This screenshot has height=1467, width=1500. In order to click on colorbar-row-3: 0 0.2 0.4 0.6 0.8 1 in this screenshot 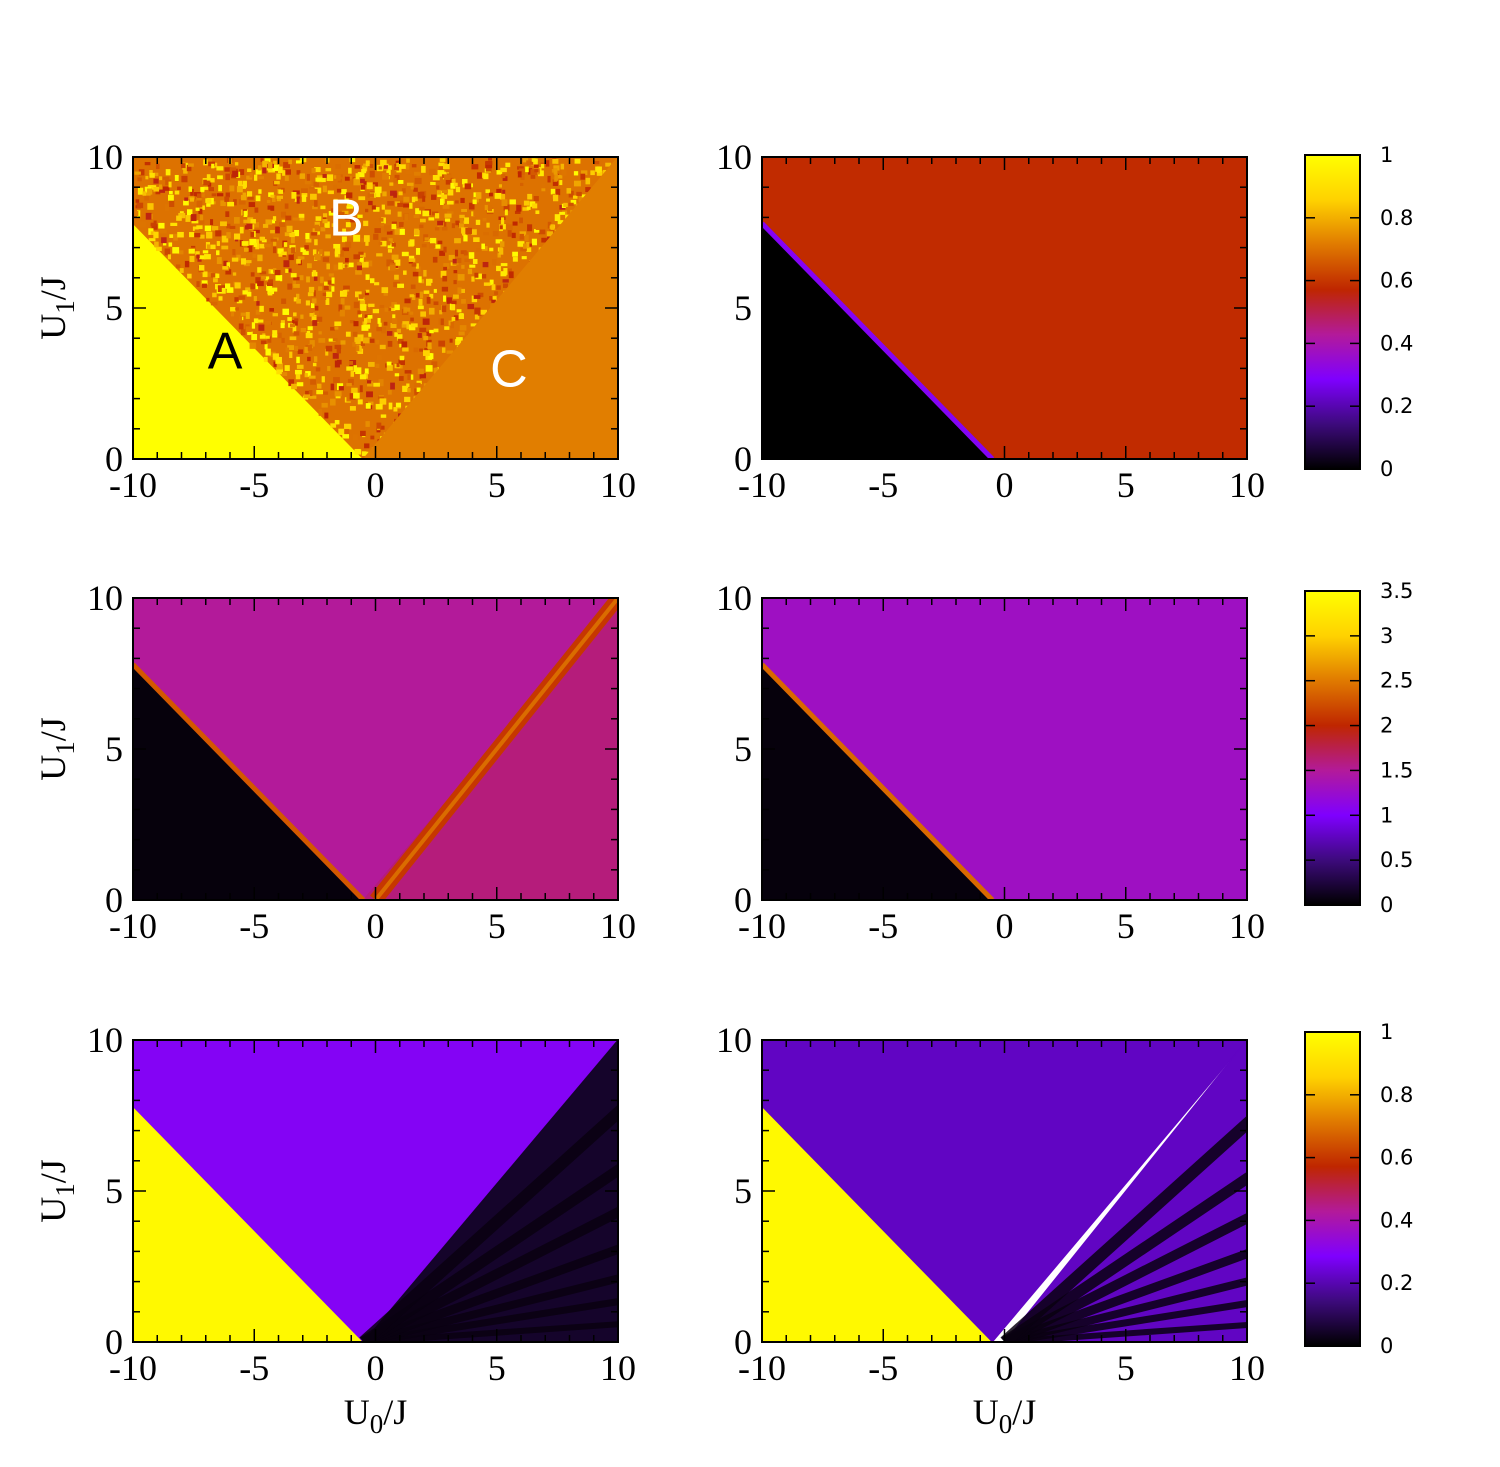, I will do `click(1358, 1189)`.